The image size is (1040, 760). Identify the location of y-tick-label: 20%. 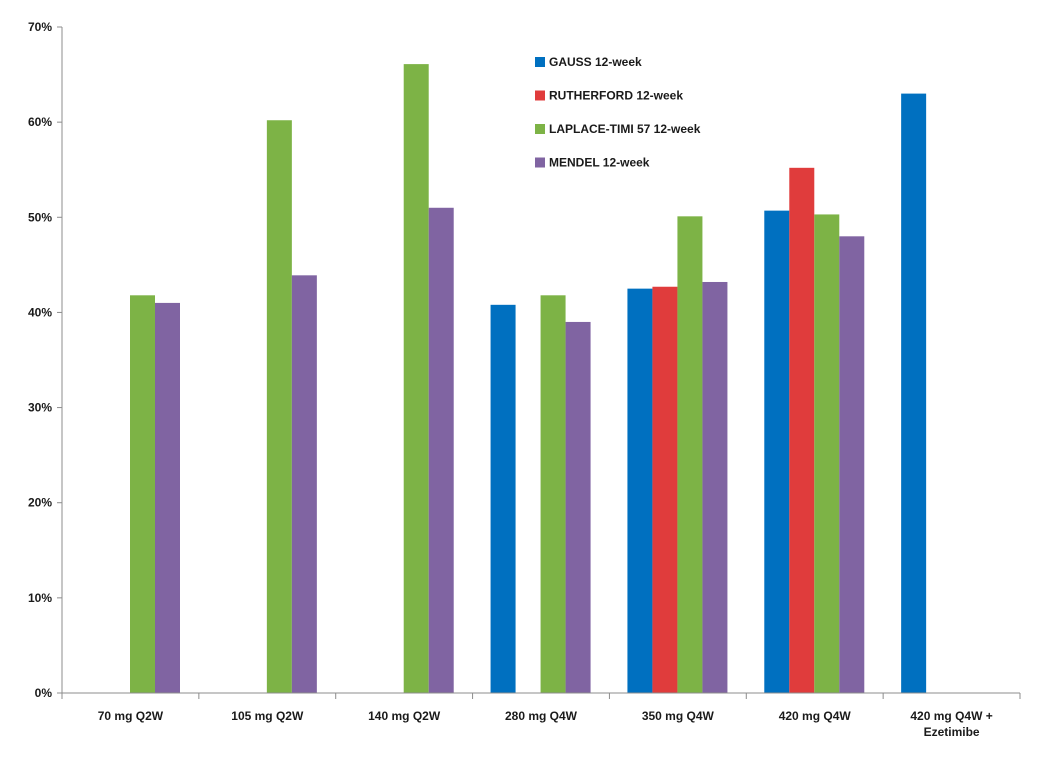
(40, 503).